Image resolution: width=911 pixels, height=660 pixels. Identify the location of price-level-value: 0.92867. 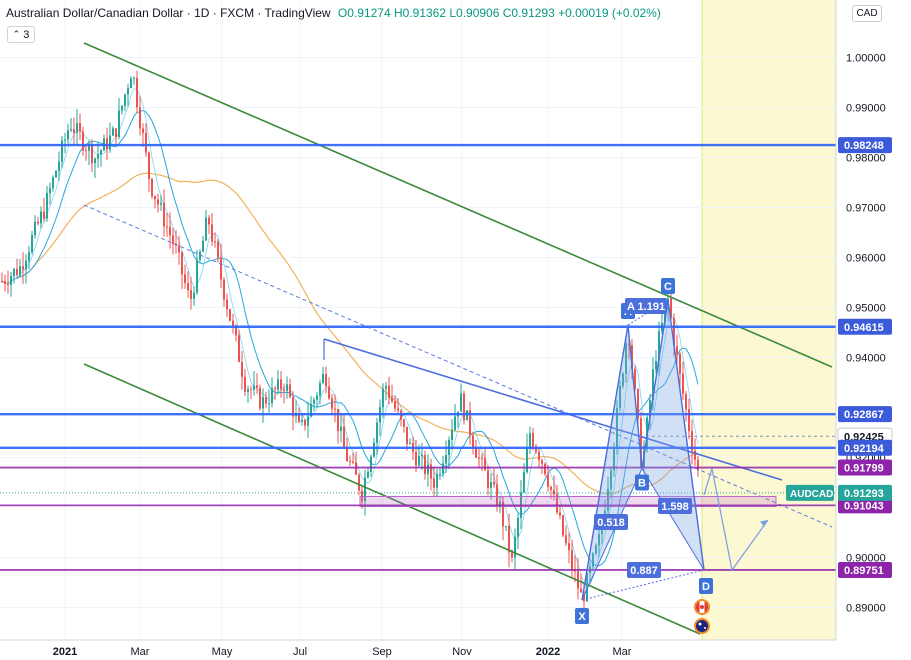
(864, 415).